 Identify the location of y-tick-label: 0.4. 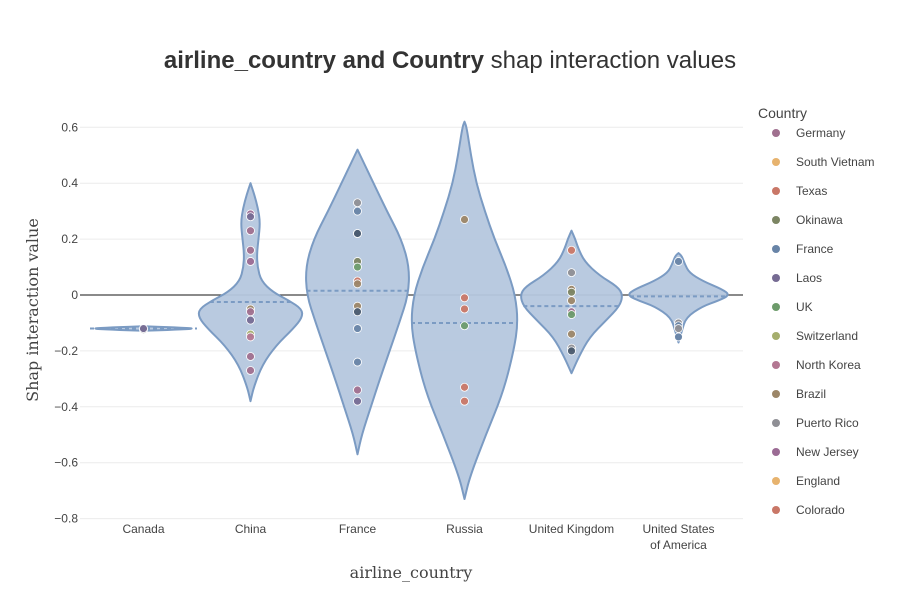
(69, 183).